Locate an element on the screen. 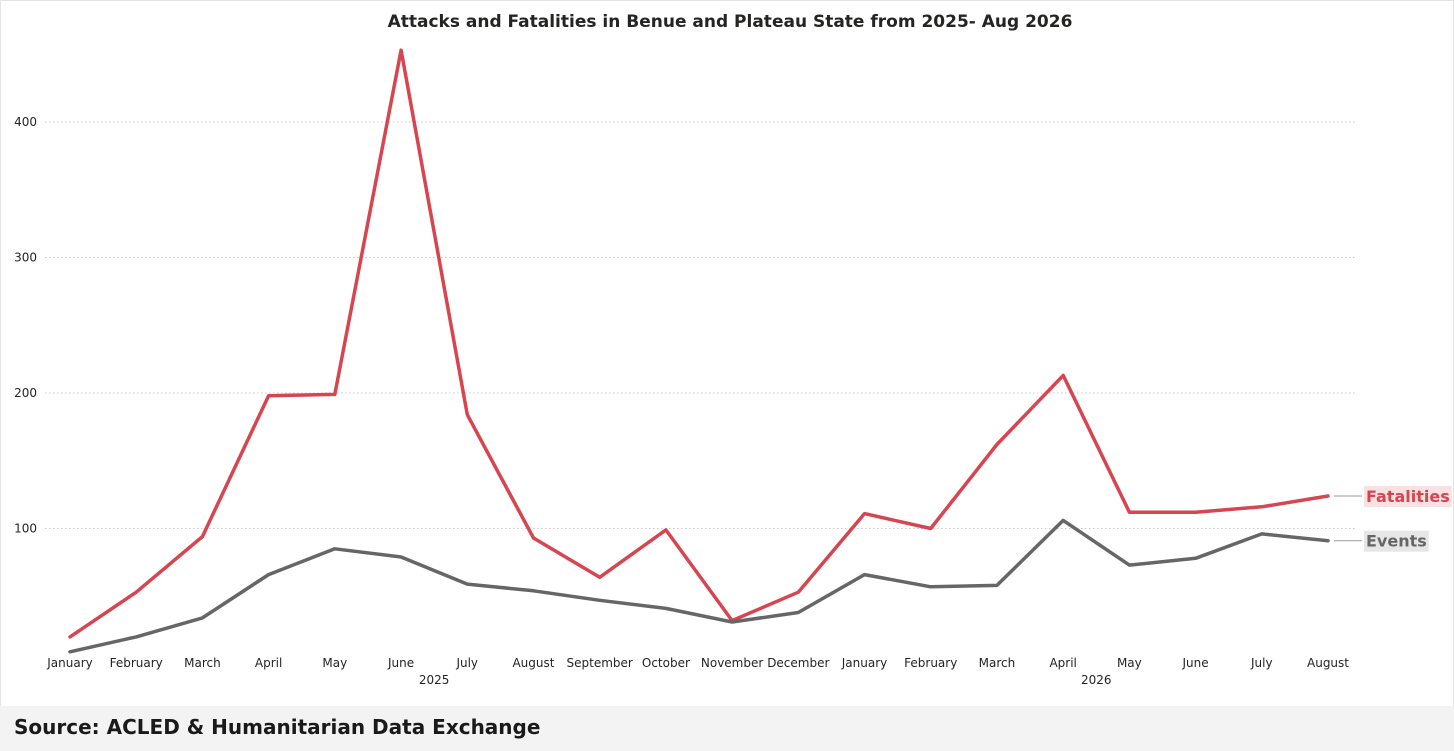 The height and width of the screenshot is (751, 1454). y-tick-label: 200 is located at coordinates (25, 393).